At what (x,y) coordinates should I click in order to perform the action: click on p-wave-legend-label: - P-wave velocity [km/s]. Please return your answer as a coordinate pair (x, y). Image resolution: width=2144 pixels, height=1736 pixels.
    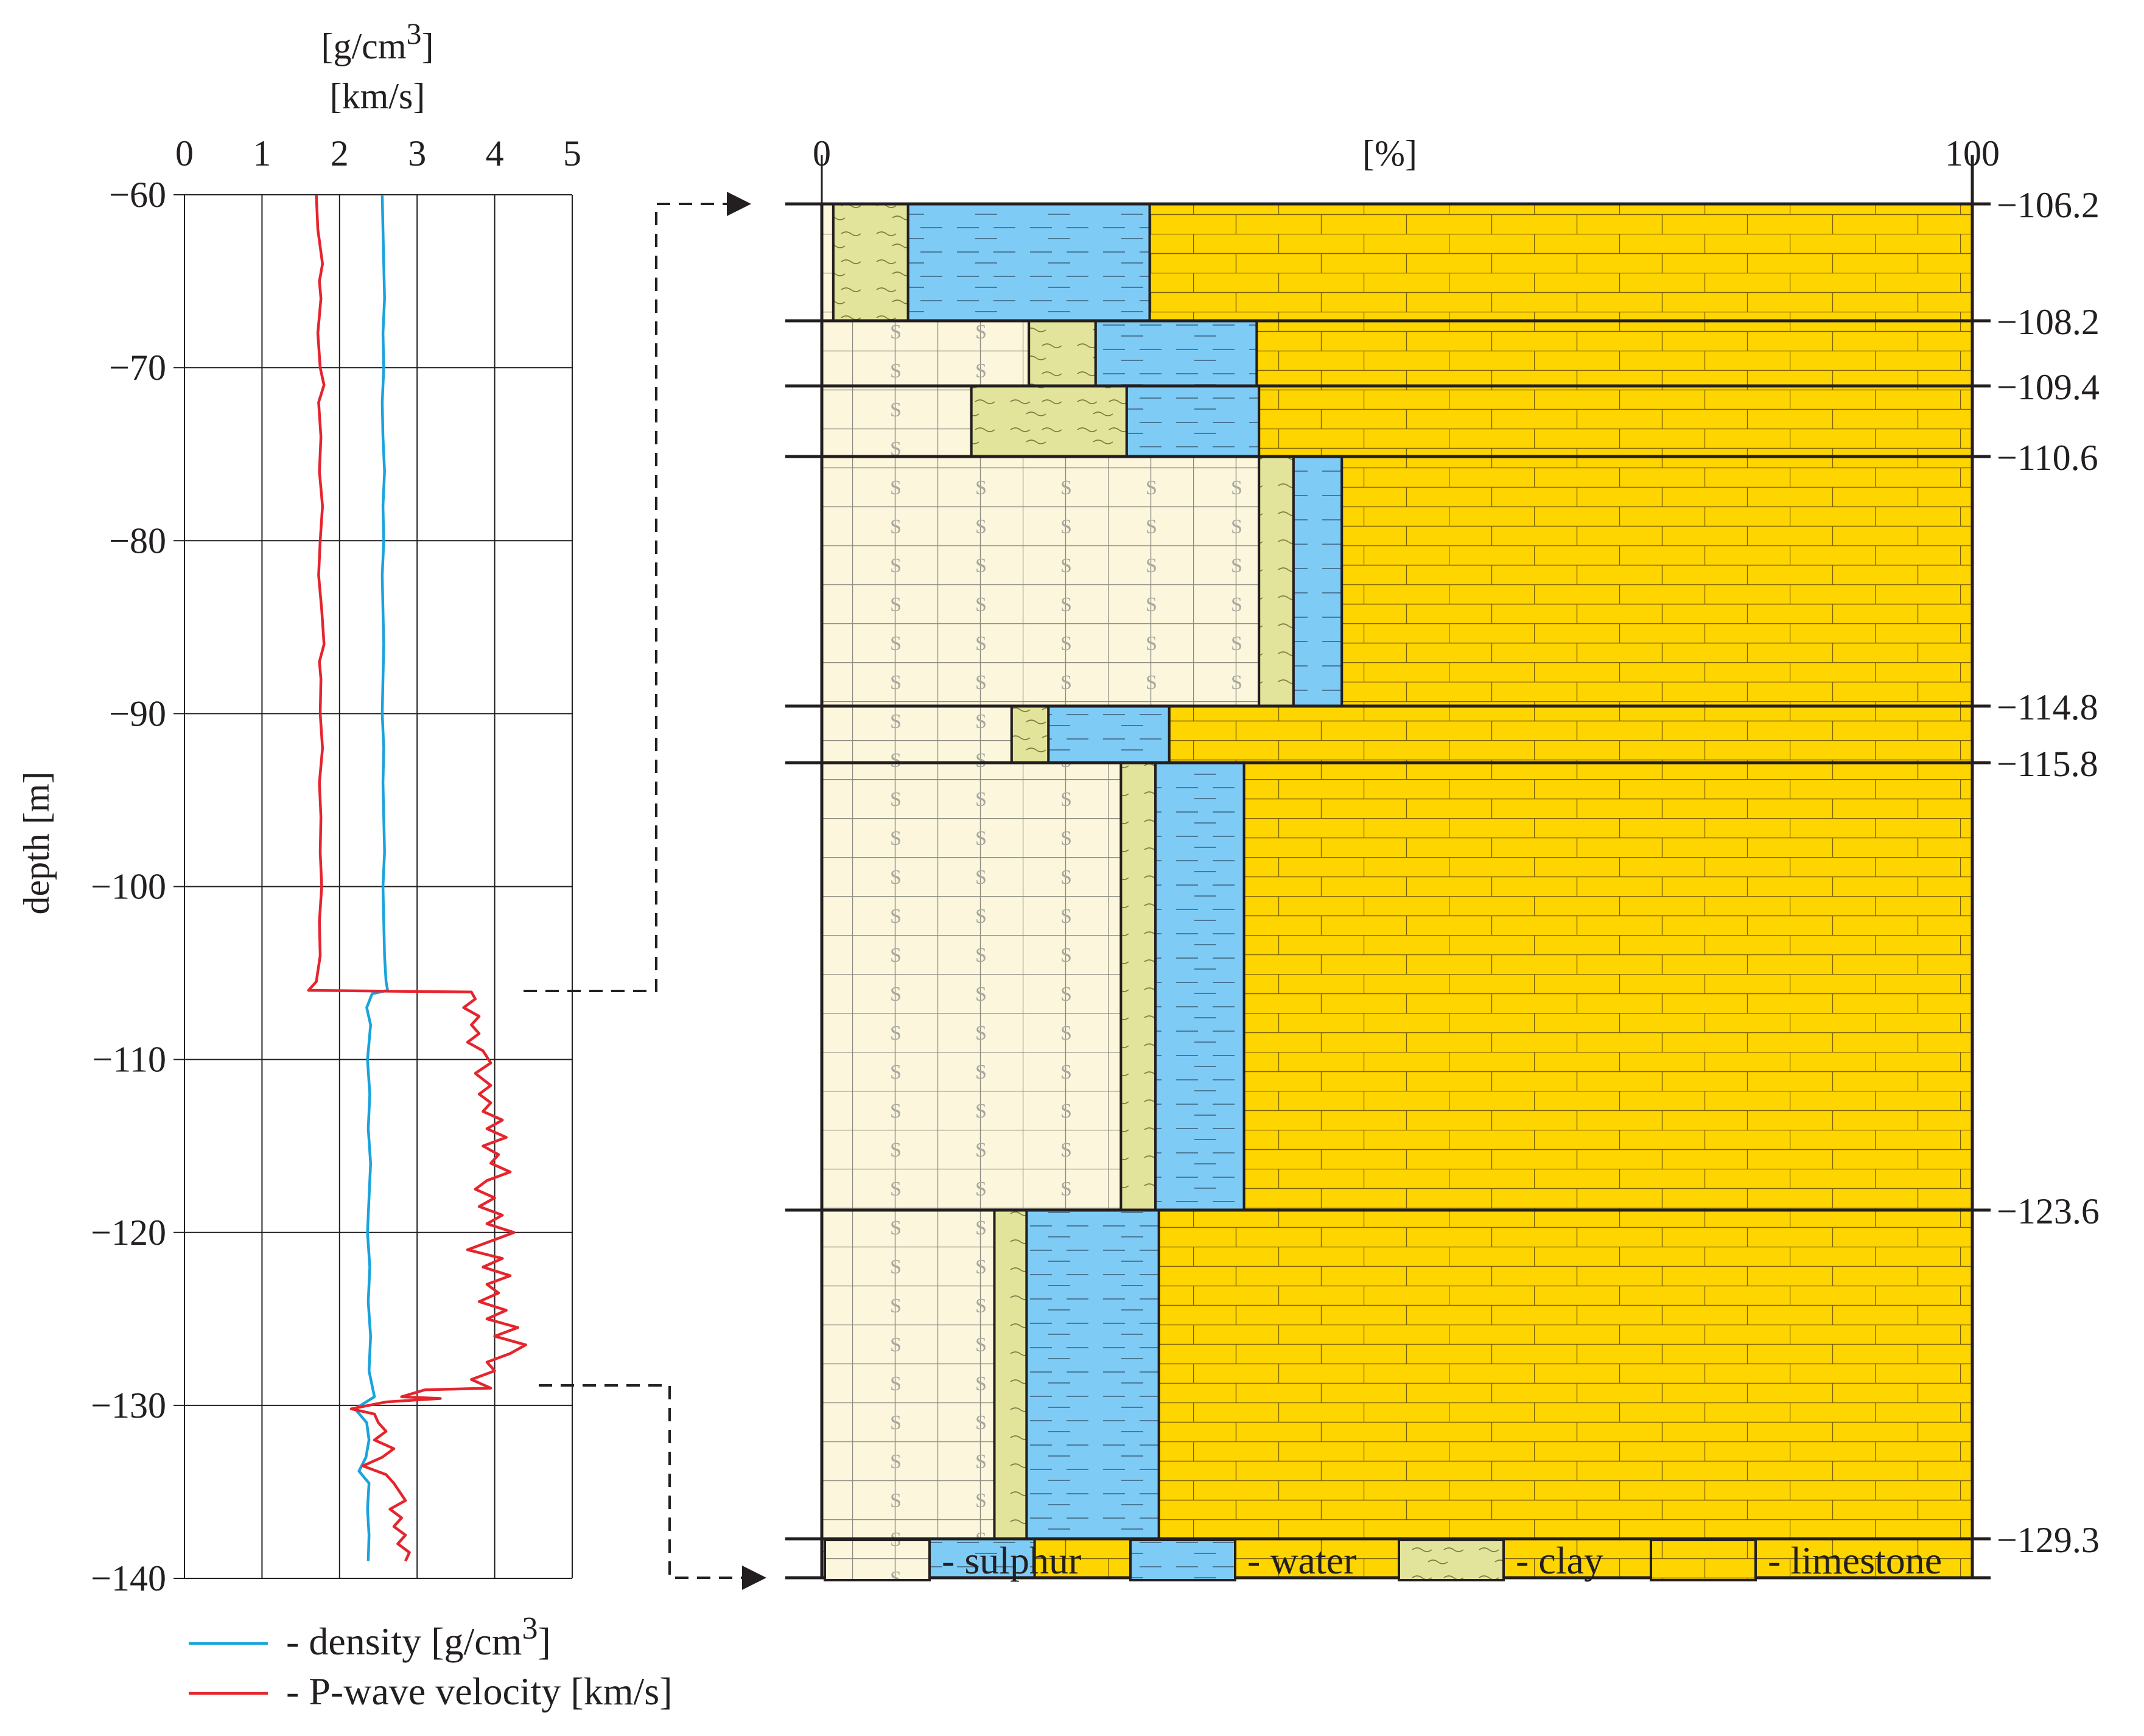
    Looking at the image, I should click on (480, 1691).